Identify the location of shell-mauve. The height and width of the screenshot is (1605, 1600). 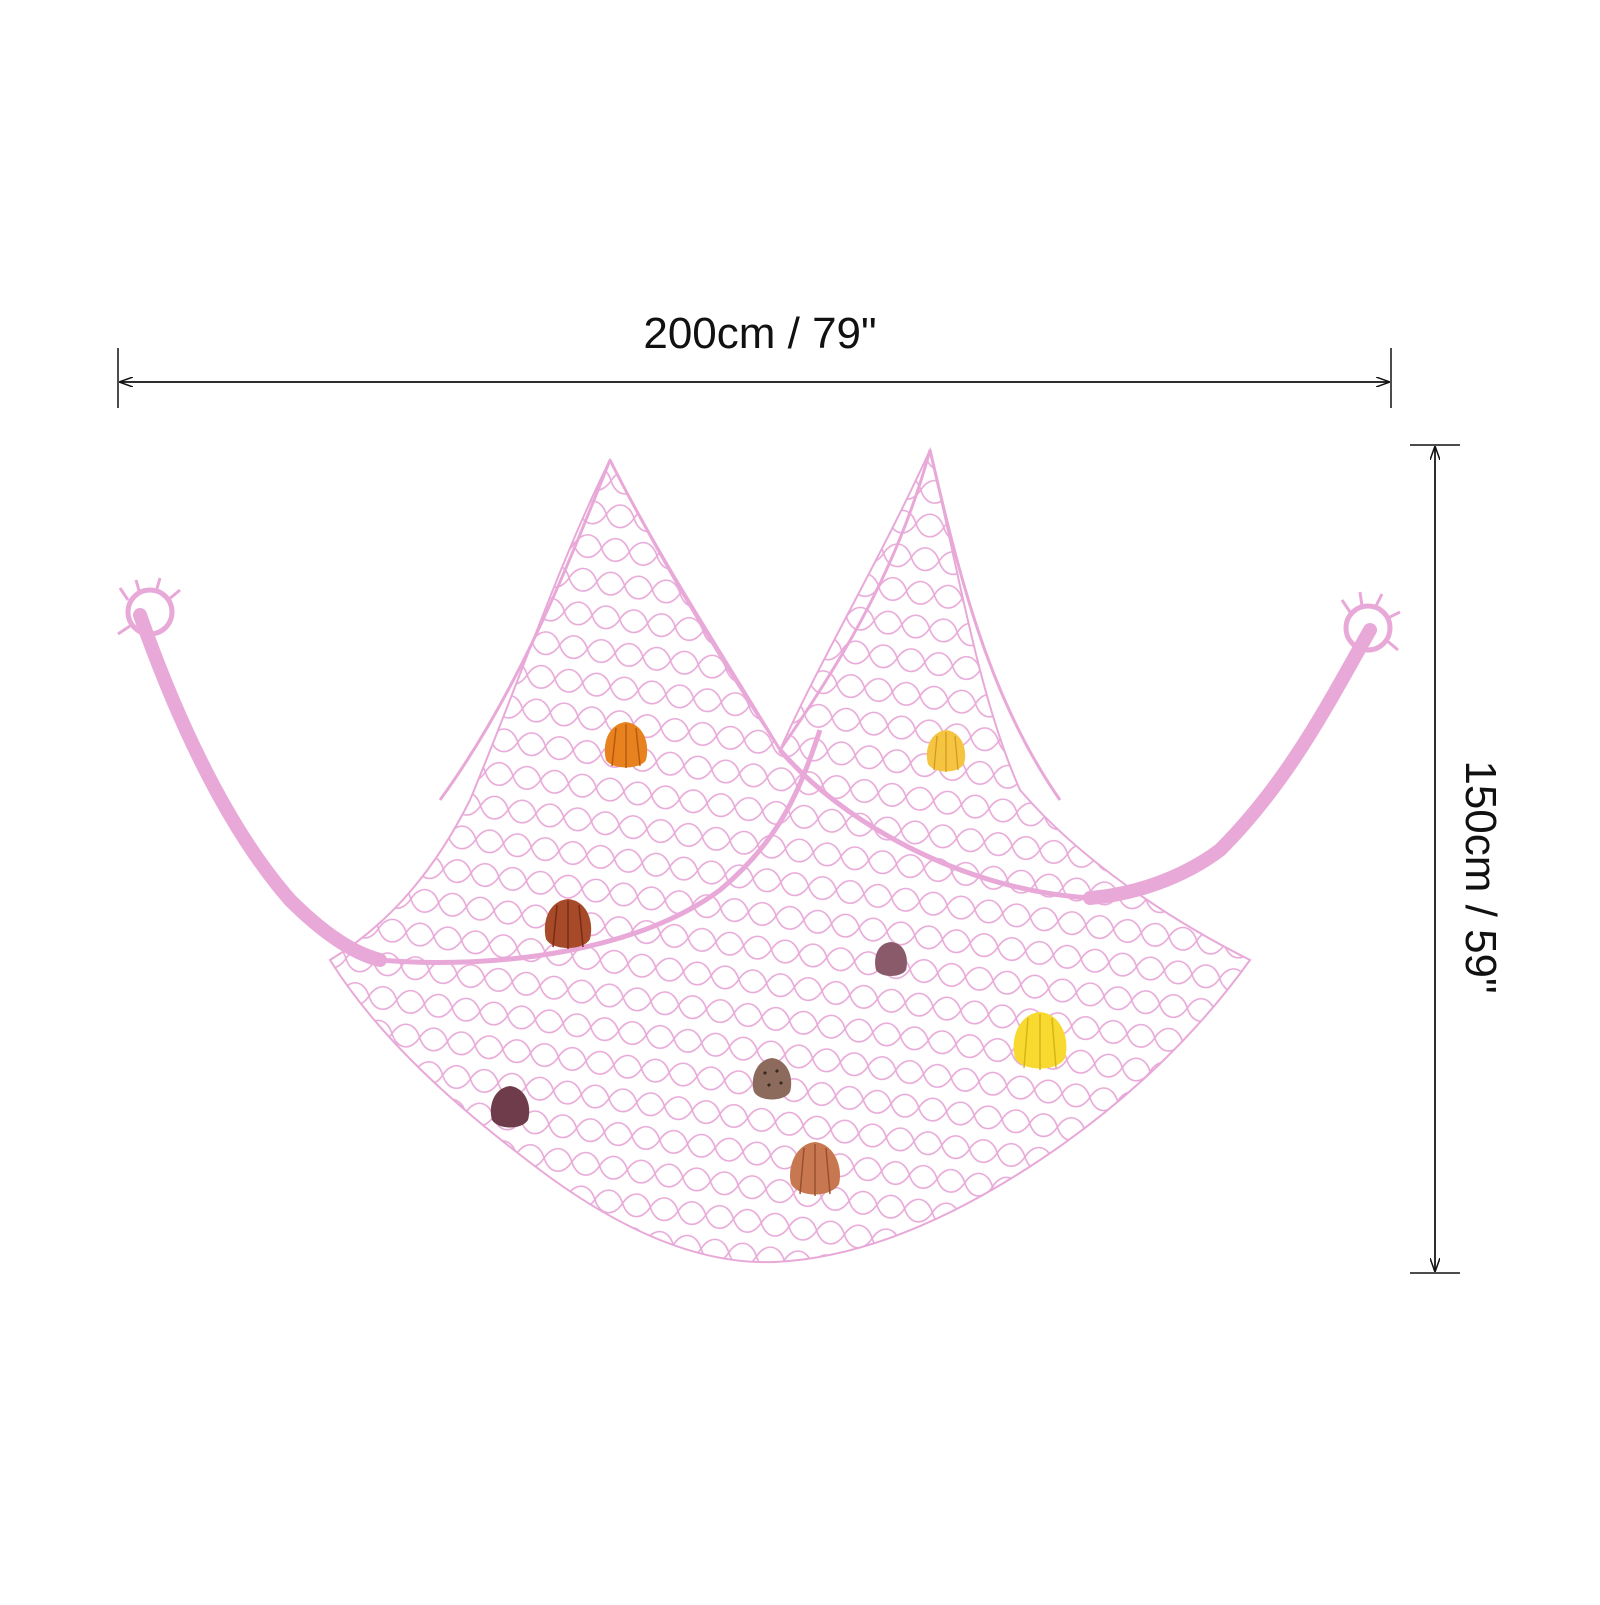
(891, 959).